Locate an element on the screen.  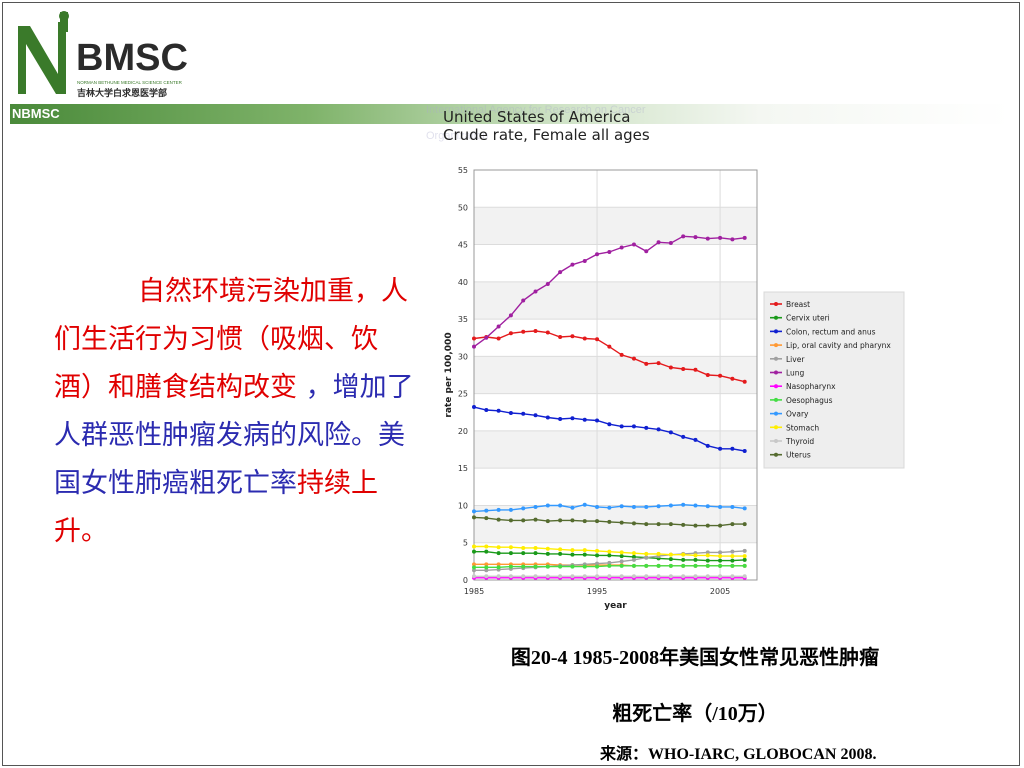
watermark-line2: Organization is located at coordinates (457, 136).